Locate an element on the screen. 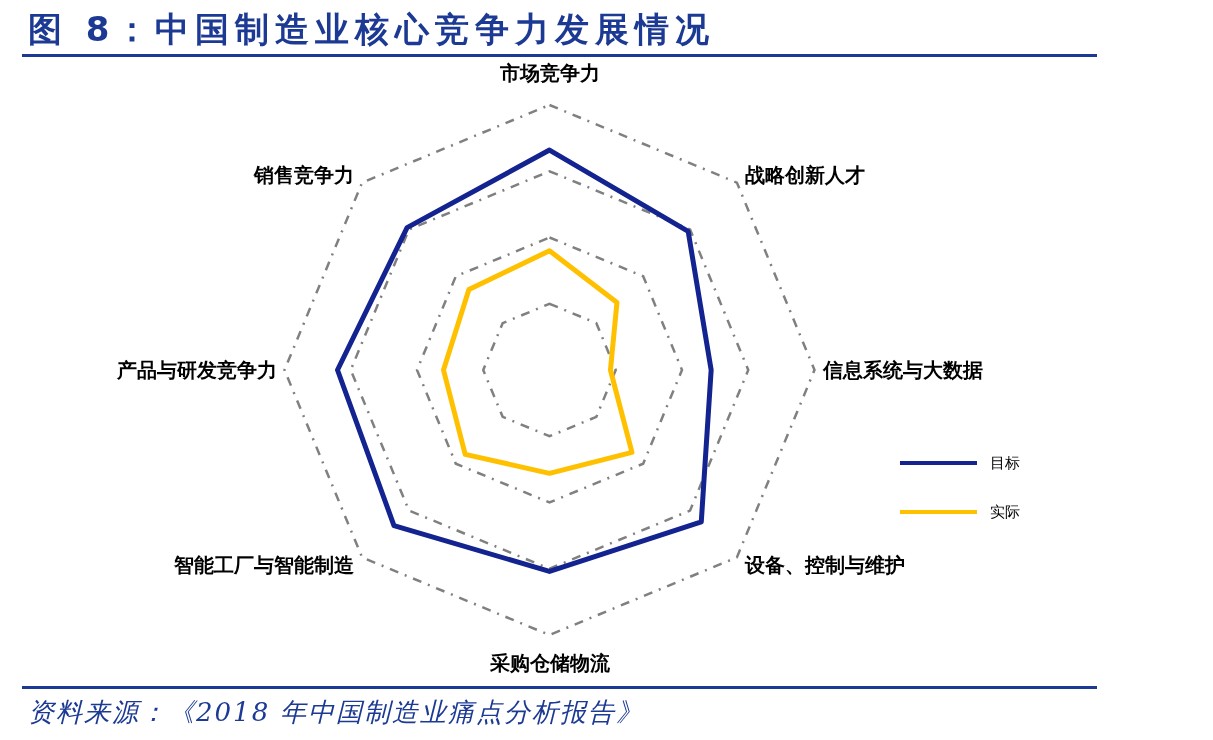 The width and height of the screenshot is (1213, 740). chart-title: 图 8：中国制造业核心竞争力发展情况 is located at coordinates (372, 29).